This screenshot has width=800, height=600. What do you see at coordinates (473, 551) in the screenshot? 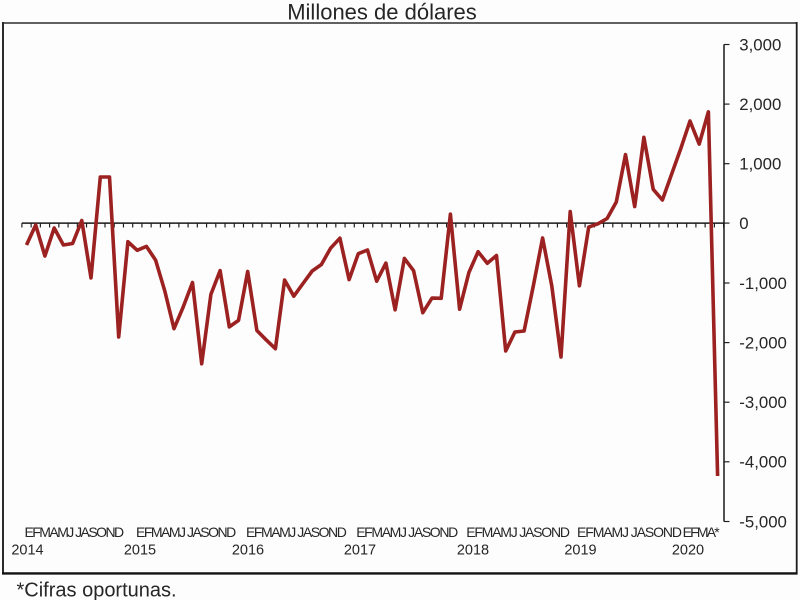
I see `svg-text: 2018` at bounding box center [473, 551].